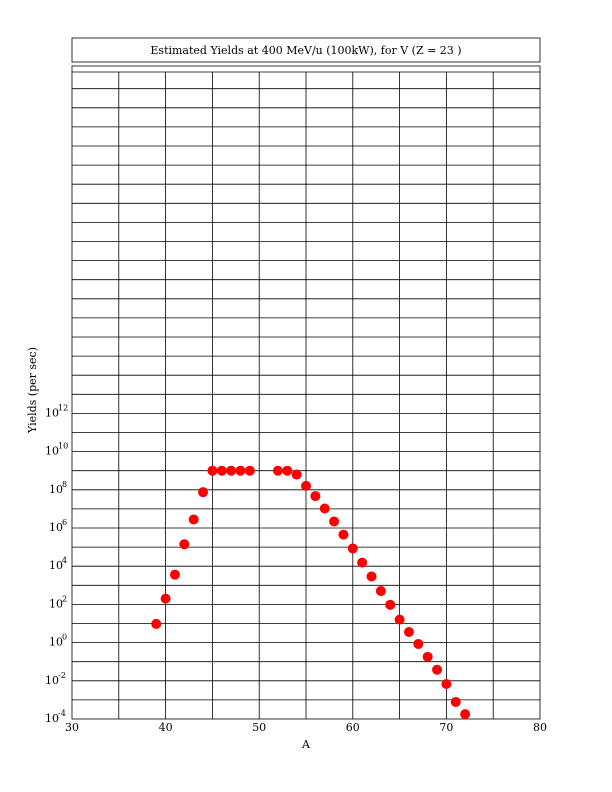  What do you see at coordinates (540, 727) in the screenshot?
I see `x-tick-label: 80` at bounding box center [540, 727].